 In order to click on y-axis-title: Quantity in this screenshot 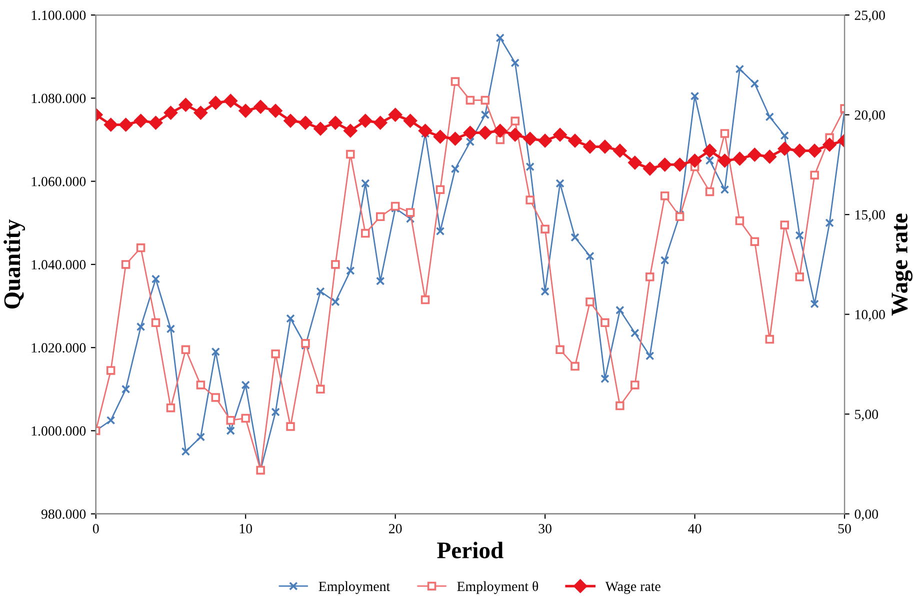, I will do `click(15, 264)`.